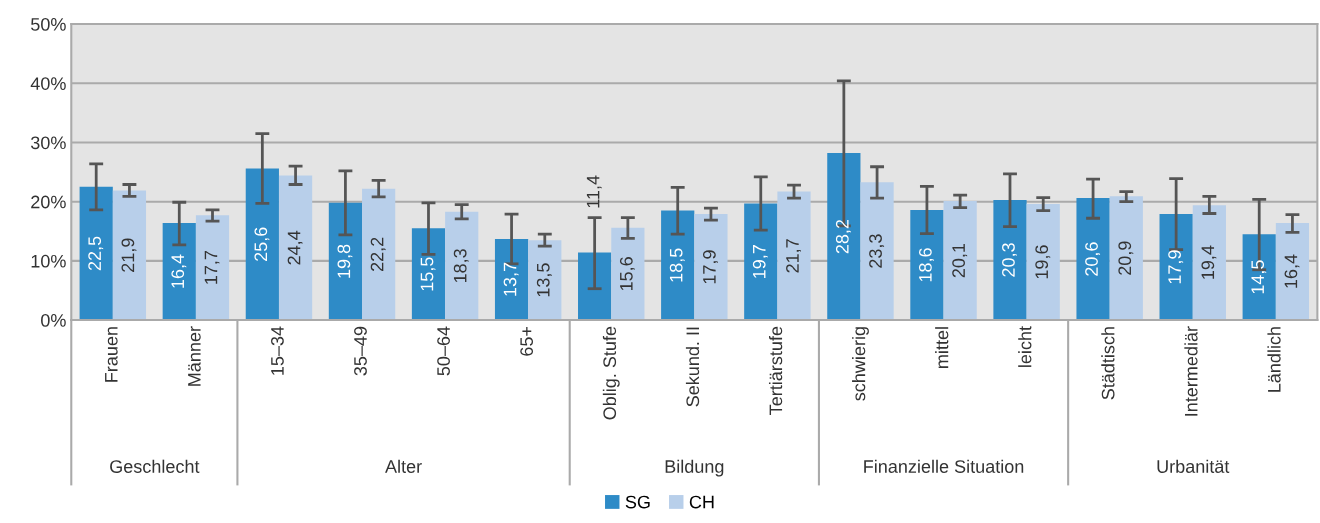  Describe the element at coordinates (594, 191) in the screenshot. I see `data-label: 11,4` at that location.